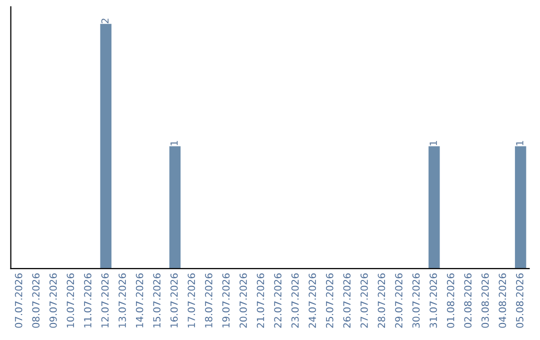  What do you see at coordinates (226, 300) in the screenshot?
I see `x-tick-label: 19.07.2026` at bounding box center [226, 300].